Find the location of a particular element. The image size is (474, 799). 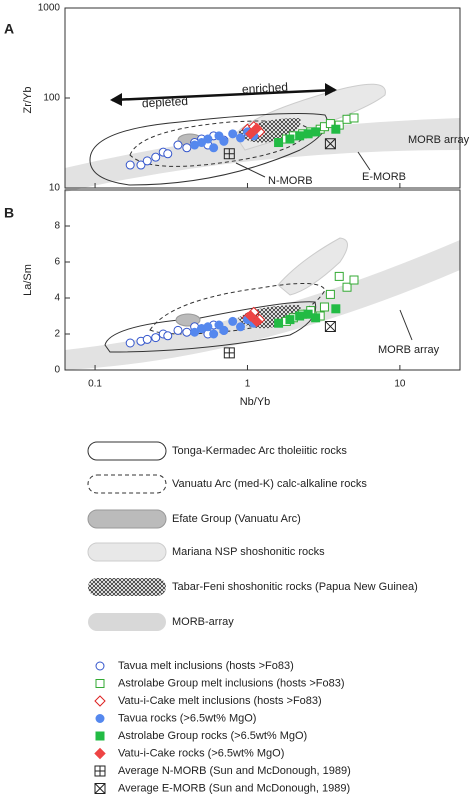

vanuatu-field is located at coordinates (237, 308).